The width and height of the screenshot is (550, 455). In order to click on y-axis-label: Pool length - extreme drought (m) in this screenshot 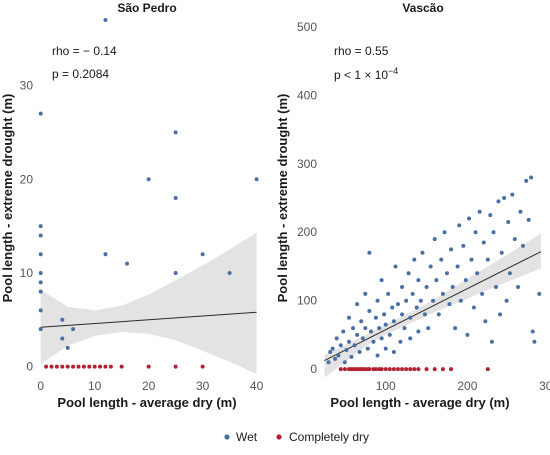, I will do `click(282, 198)`.